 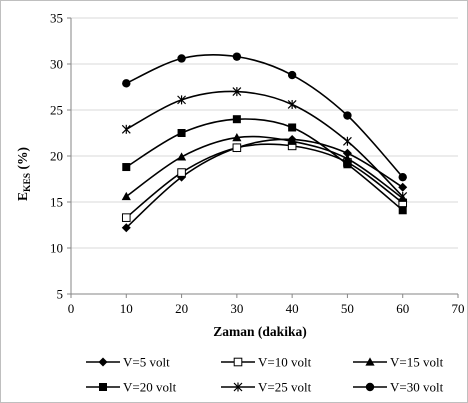 I want to click on legend-label-6: V=30 volt, so click(x=417, y=387).